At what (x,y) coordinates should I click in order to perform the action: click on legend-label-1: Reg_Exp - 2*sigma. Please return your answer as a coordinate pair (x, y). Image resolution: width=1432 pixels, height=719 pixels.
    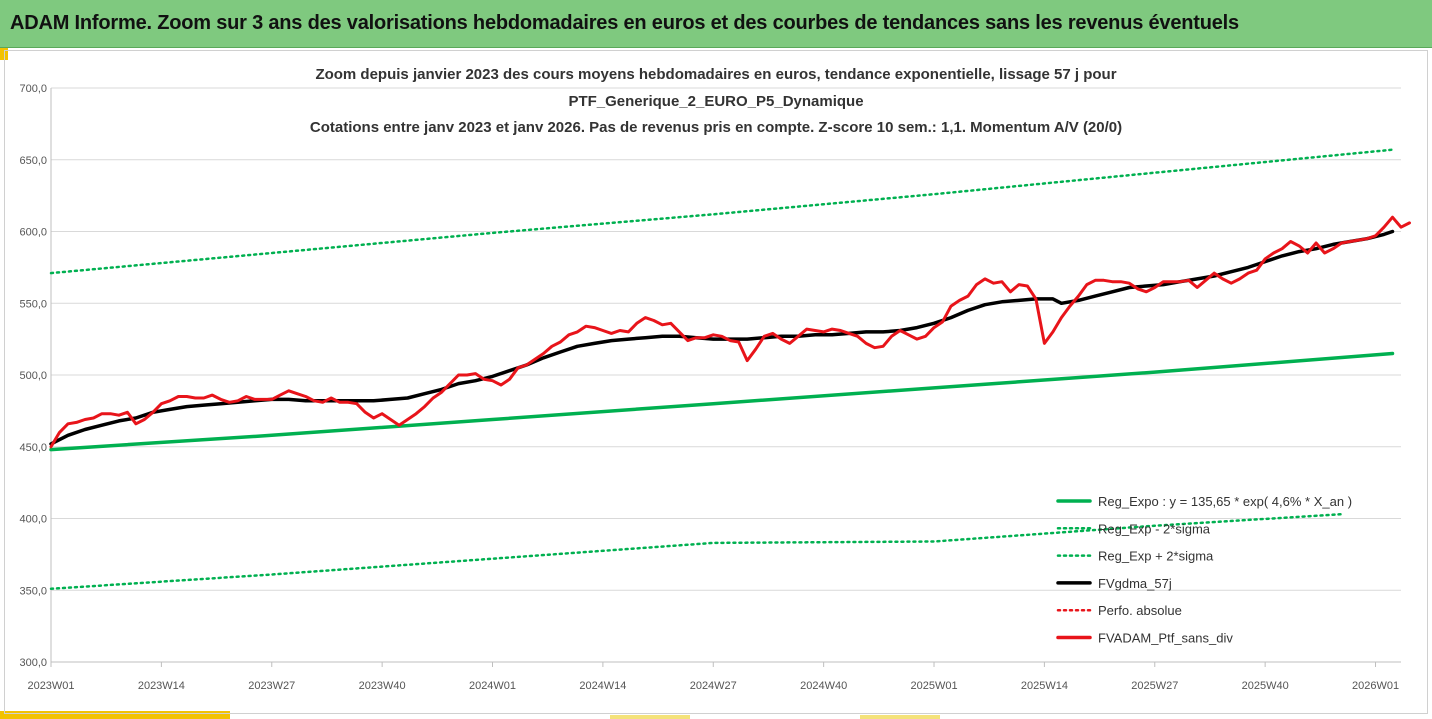
    Looking at the image, I should click on (1154, 528).